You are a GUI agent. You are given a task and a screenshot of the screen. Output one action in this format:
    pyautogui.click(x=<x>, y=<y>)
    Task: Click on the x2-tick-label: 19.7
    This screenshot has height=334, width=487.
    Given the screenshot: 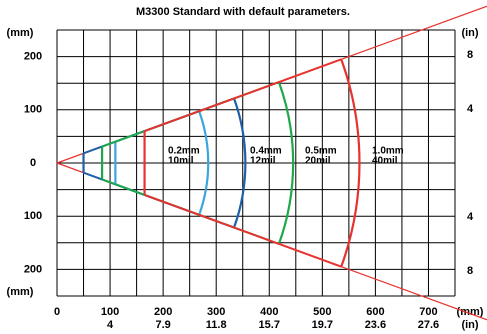 What is the action you would take?
    pyautogui.click(x=322, y=325)
    